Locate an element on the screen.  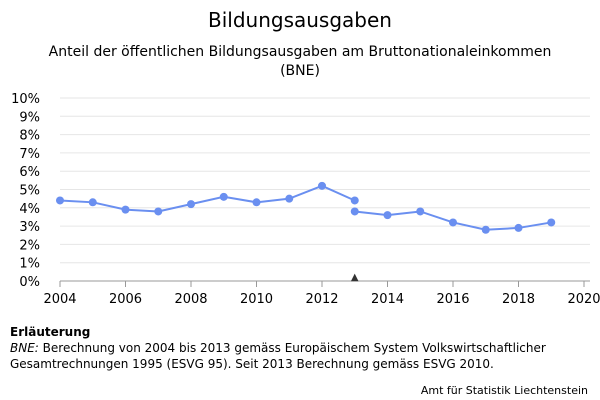
x-tick-label: 2006 is located at coordinates (125, 299).